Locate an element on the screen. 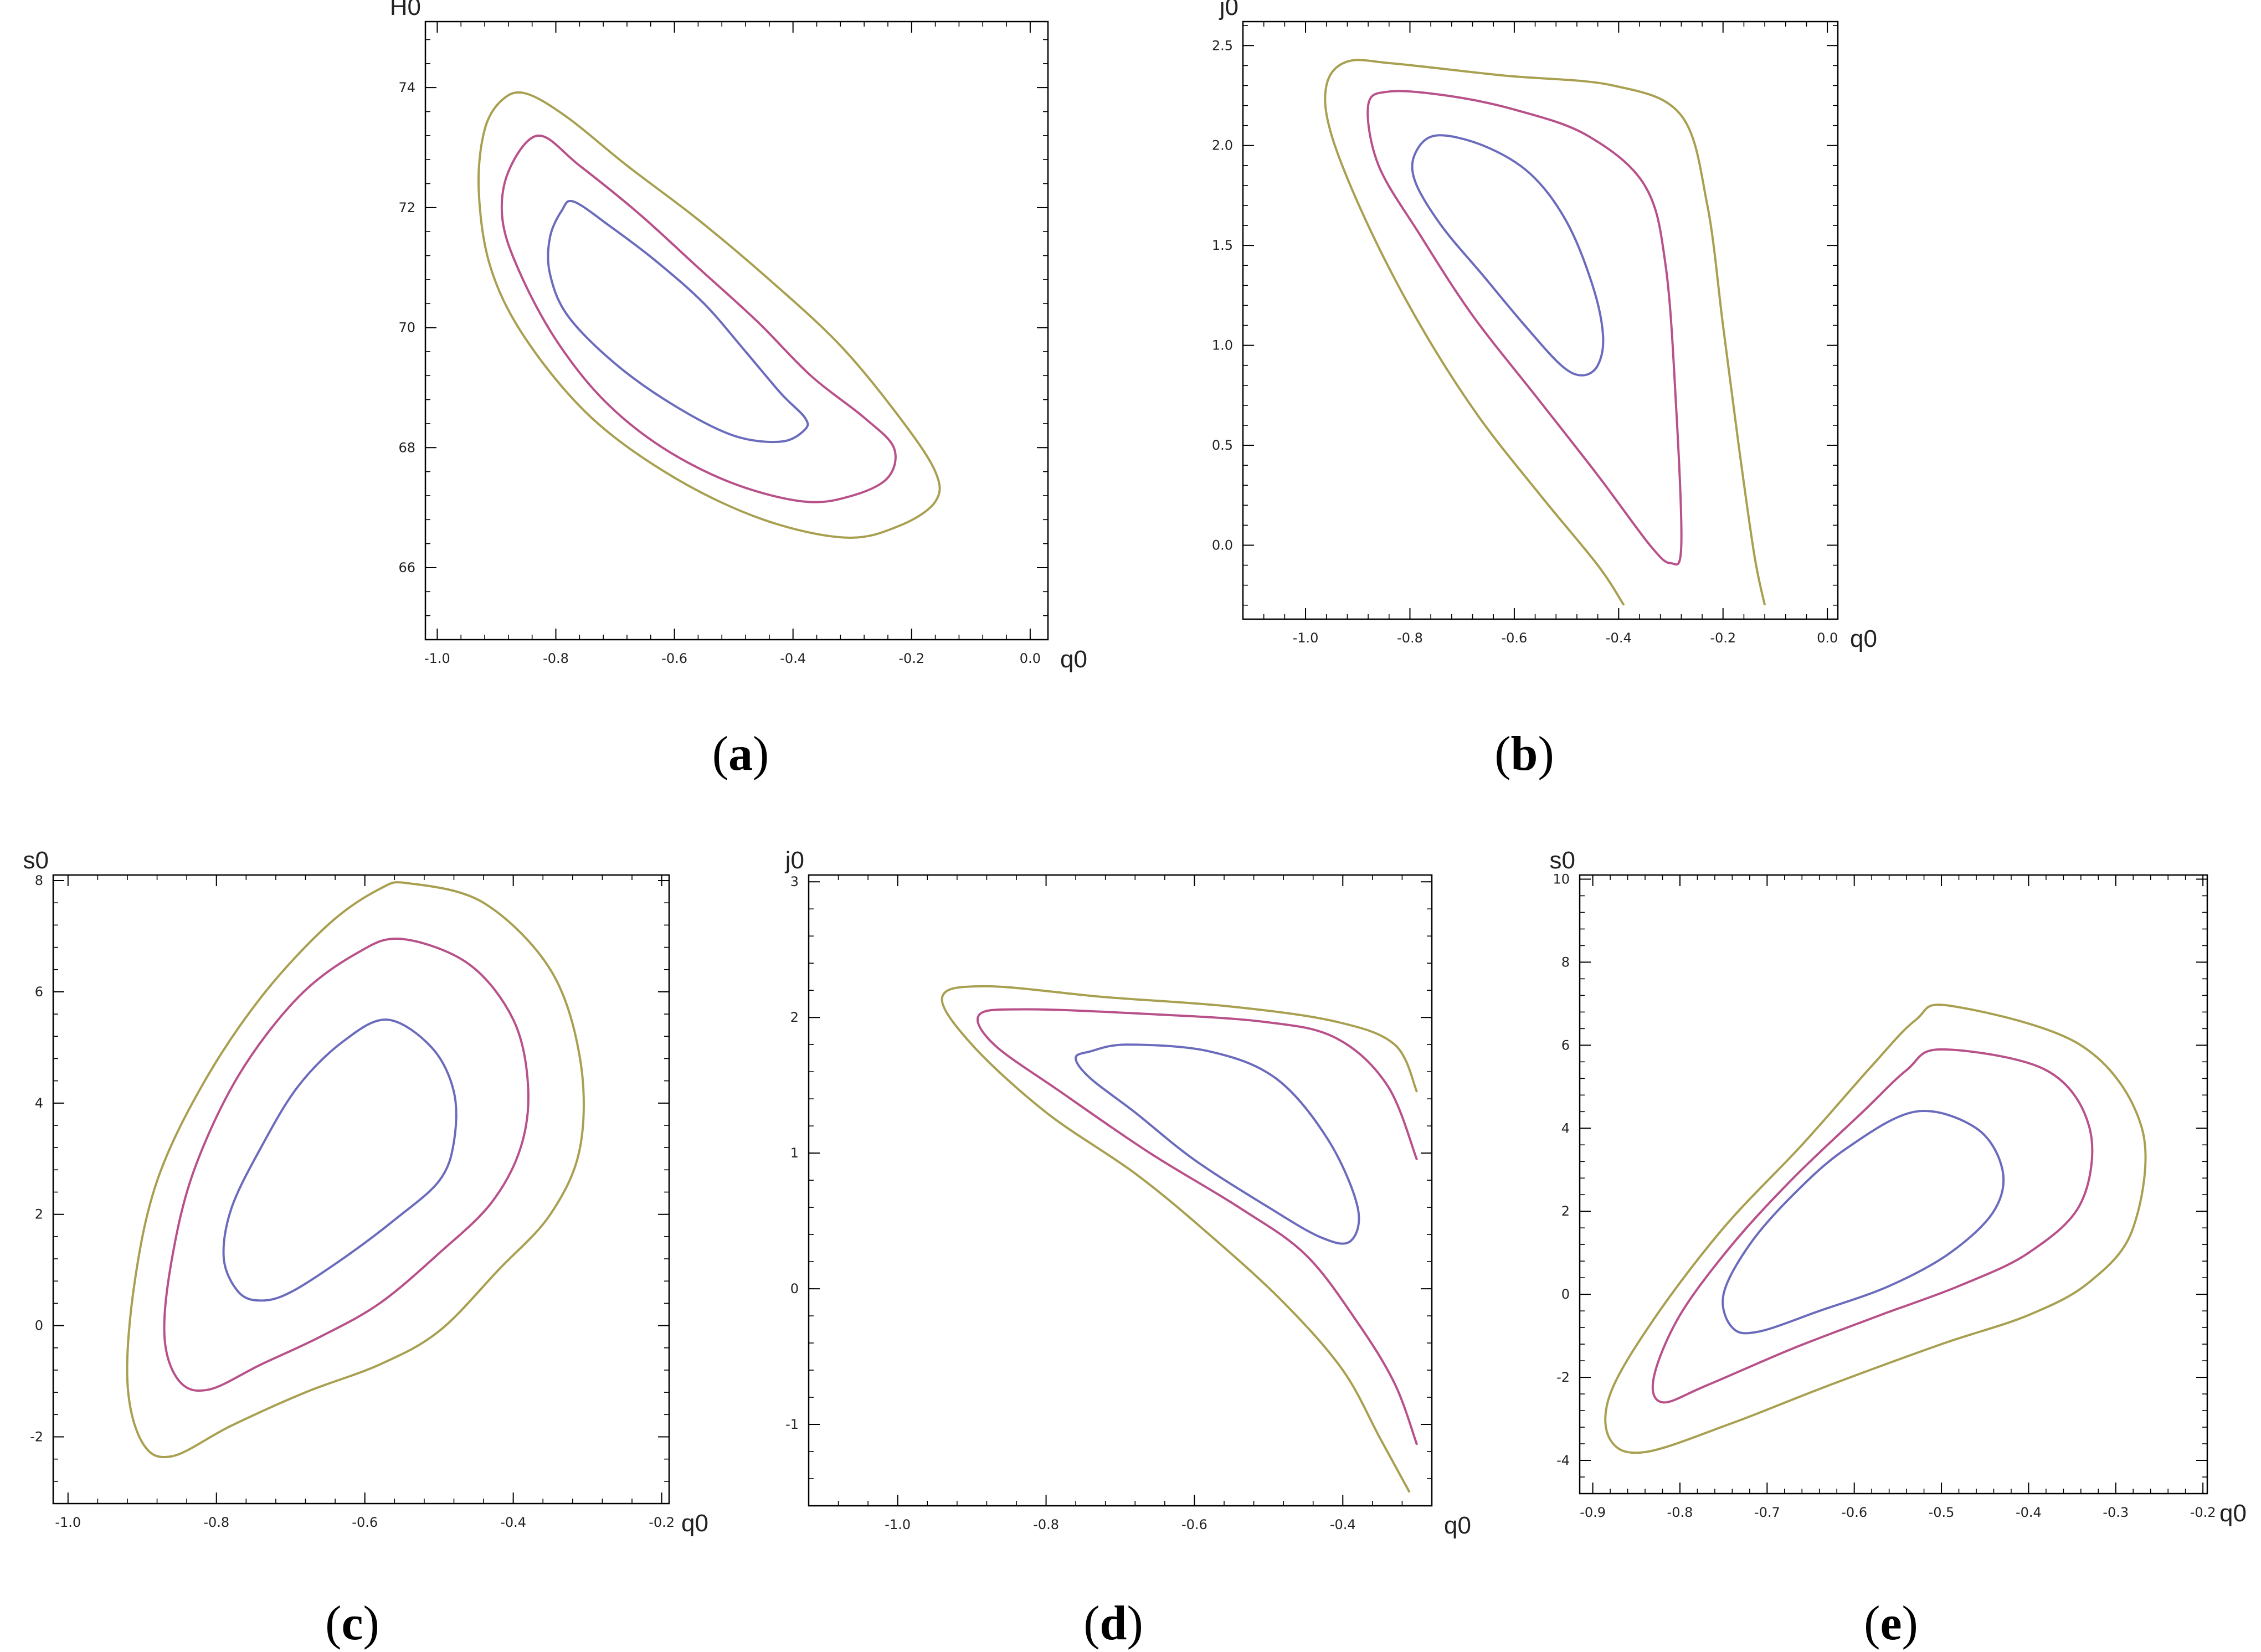 Image resolution: width=2261 pixels, height=1652 pixels. y-tick-label: 0.5 is located at coordinates (1222, 445).